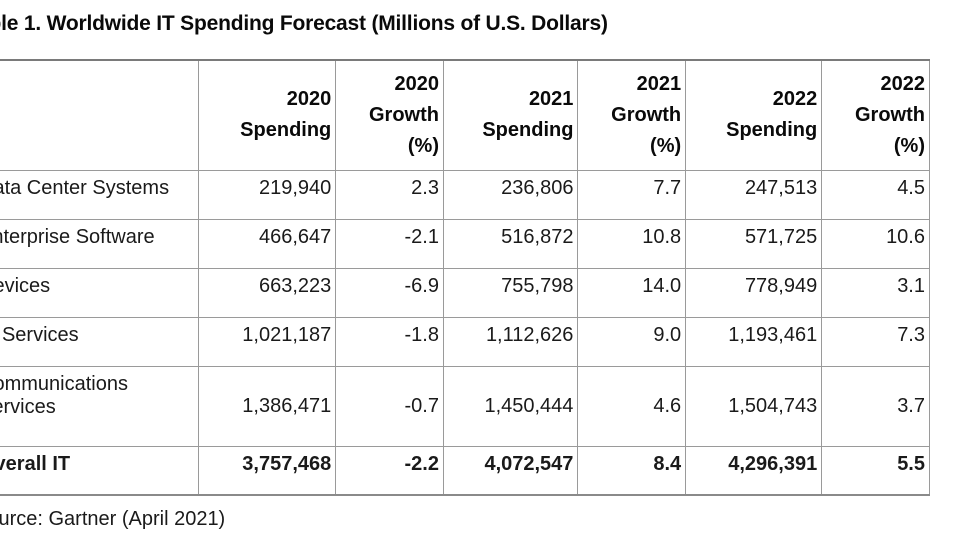 This screenshot has width=960, height=540. What do you see at coordinates (267, 194) in the screenshot?
I see `cell-2020-spending: 219,940` at bounding box center [267, 194].